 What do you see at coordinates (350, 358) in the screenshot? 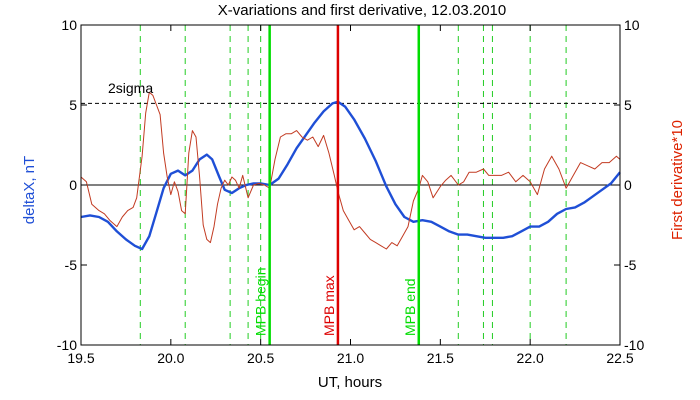
I see `x-tick-label-3: 21.0` at bounding box center [350, 358].